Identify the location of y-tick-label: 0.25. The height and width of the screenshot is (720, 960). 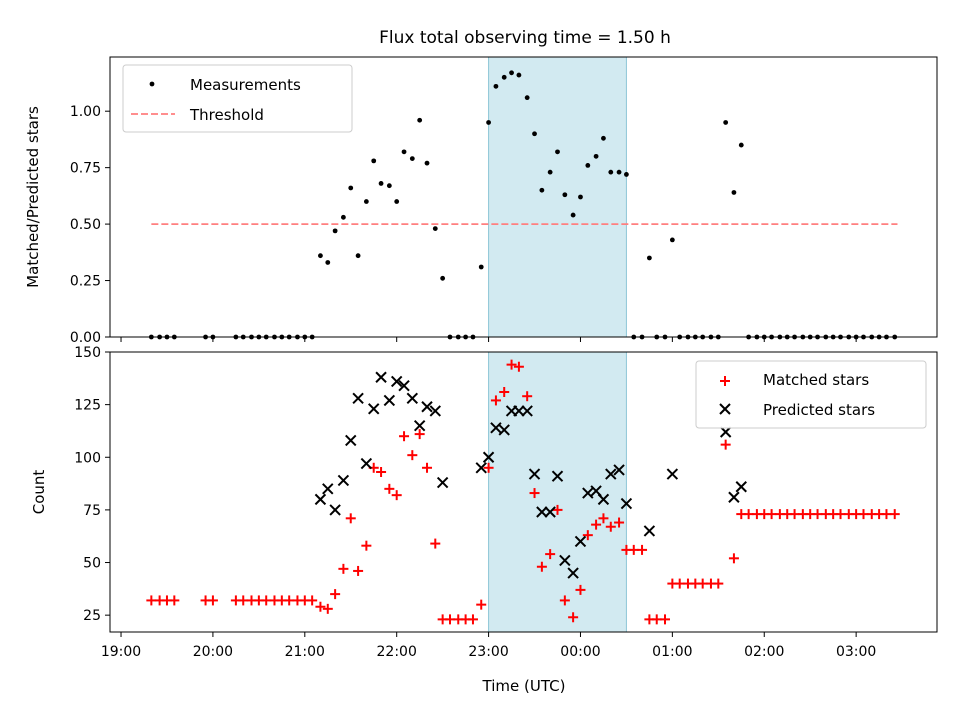
(85, 282).